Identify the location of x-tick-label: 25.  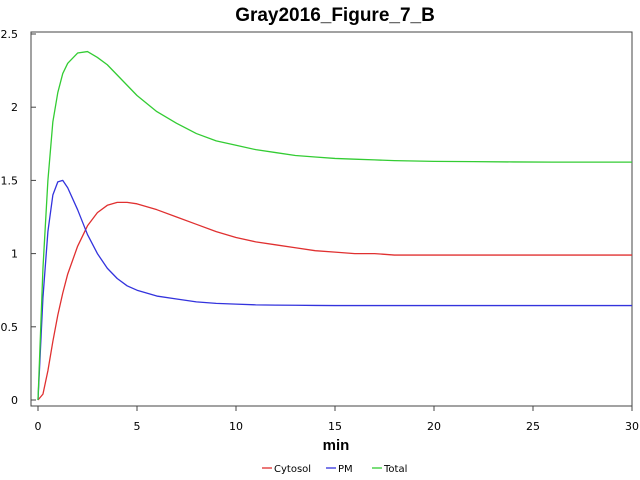
(533, 426).